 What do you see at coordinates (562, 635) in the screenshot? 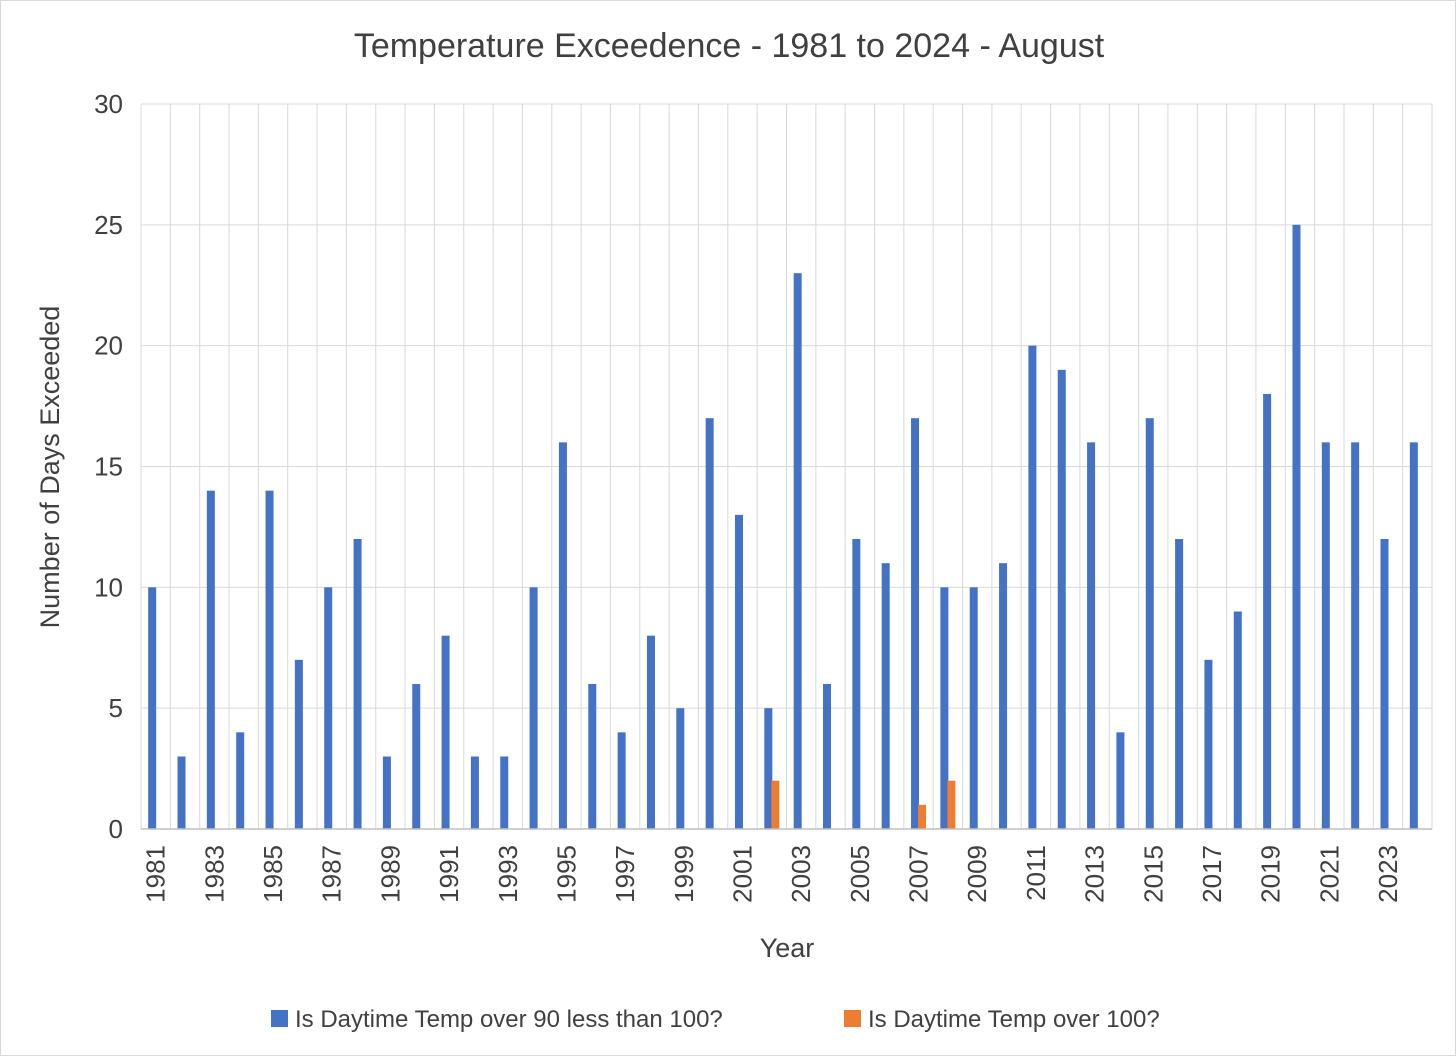
I see `bar-series1-1995` at bounding box center [562, 635].